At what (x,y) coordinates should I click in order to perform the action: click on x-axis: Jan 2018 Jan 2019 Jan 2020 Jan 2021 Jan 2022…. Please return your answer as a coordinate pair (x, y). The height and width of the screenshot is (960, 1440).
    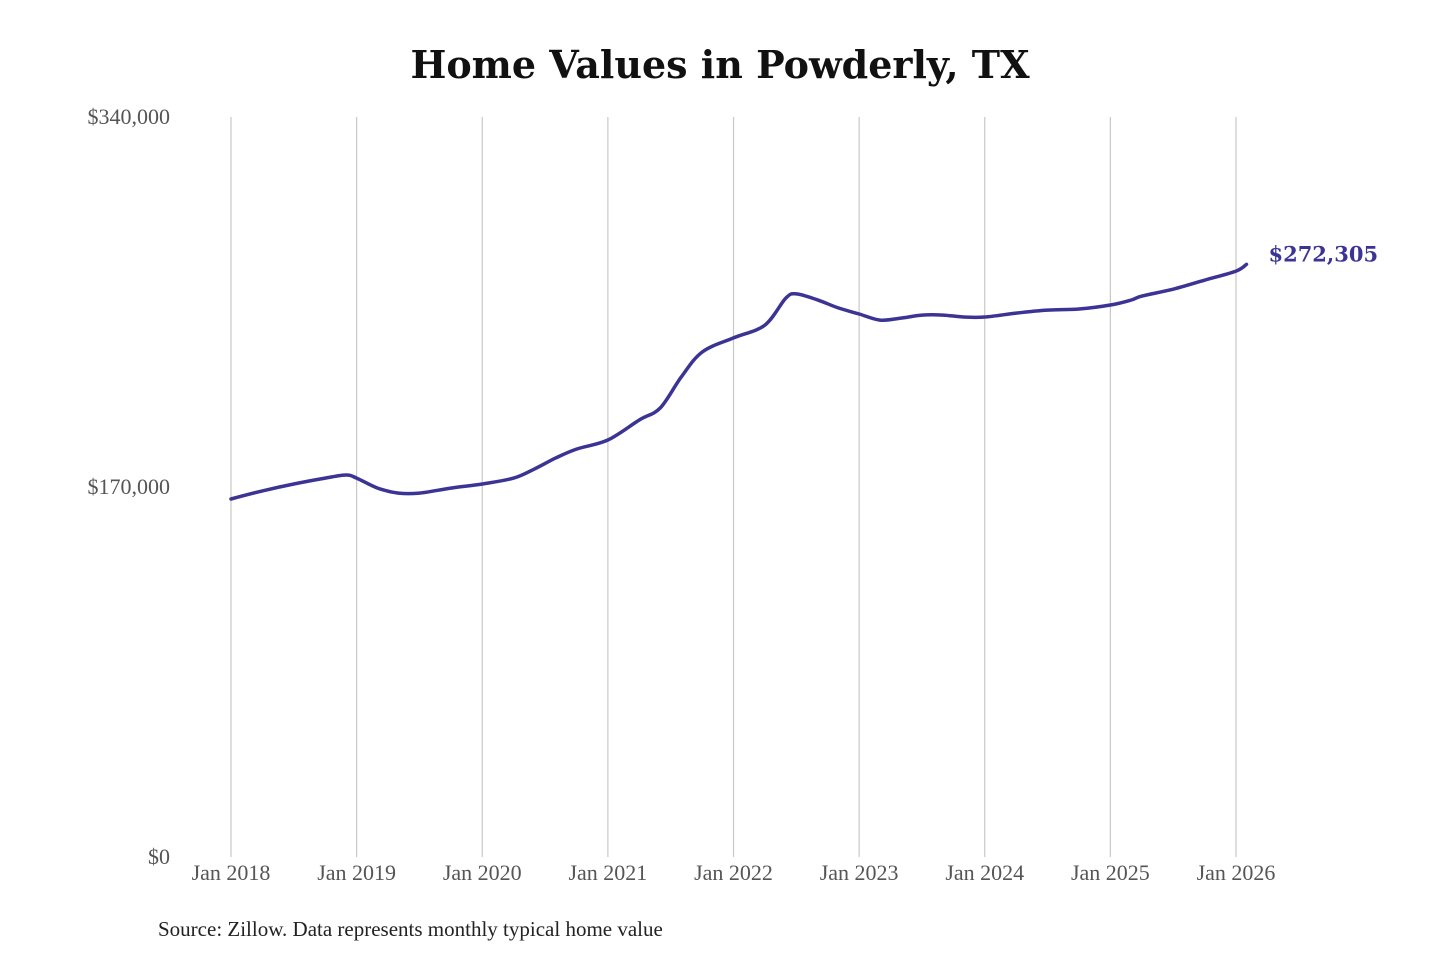
    Looking at the image, I should click on (734, 872).